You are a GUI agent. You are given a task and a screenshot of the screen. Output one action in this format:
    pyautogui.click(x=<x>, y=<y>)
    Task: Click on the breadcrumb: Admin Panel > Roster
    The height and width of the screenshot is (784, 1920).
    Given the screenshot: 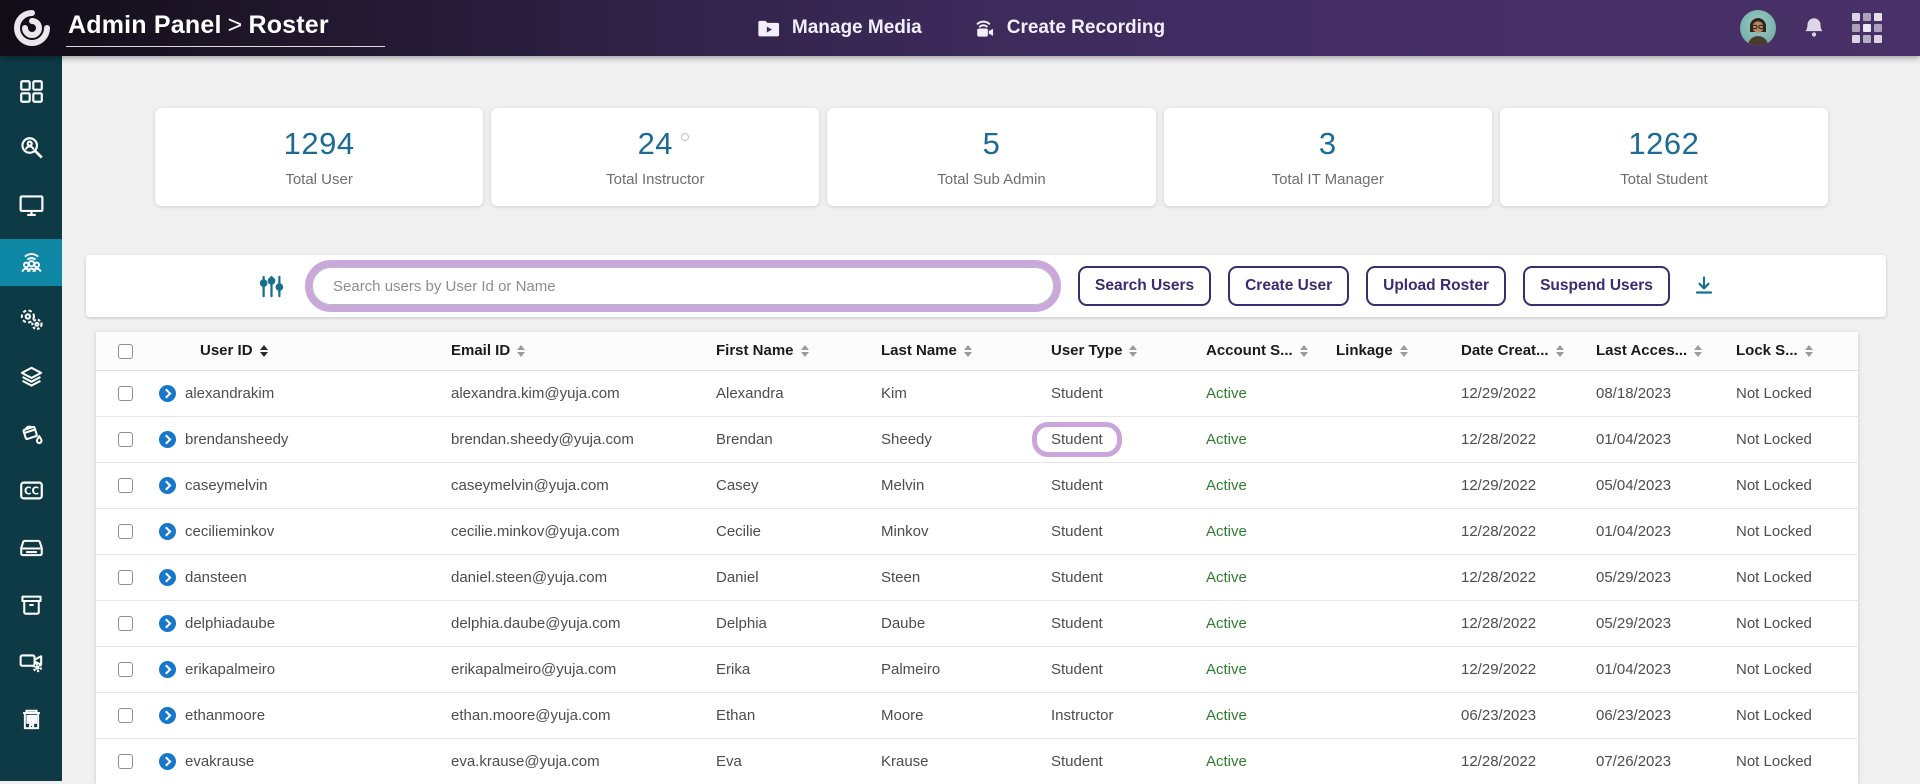 What is the action you would take?
    pyautogui.click(x=225, y=28)
    